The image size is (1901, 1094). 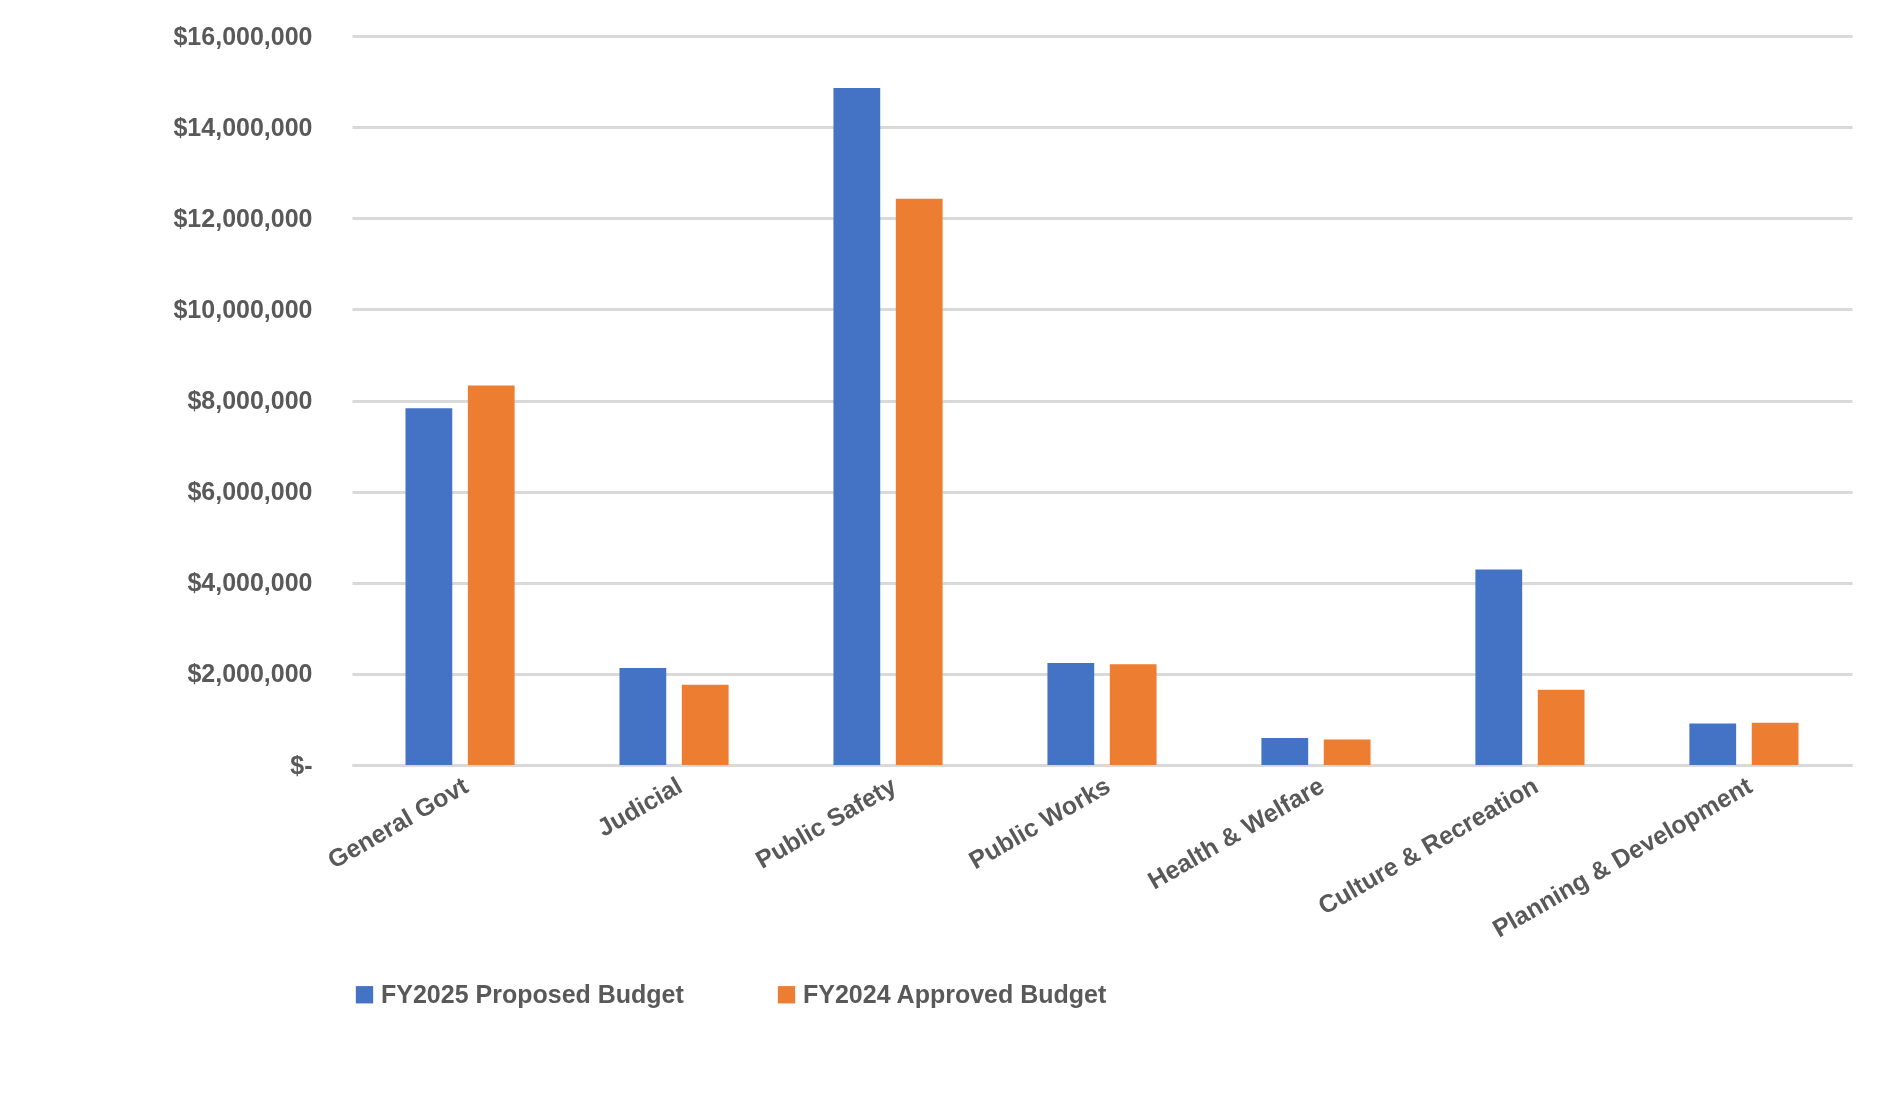 I want to click on y-tick-label: $-, so click(x=301, y=764).